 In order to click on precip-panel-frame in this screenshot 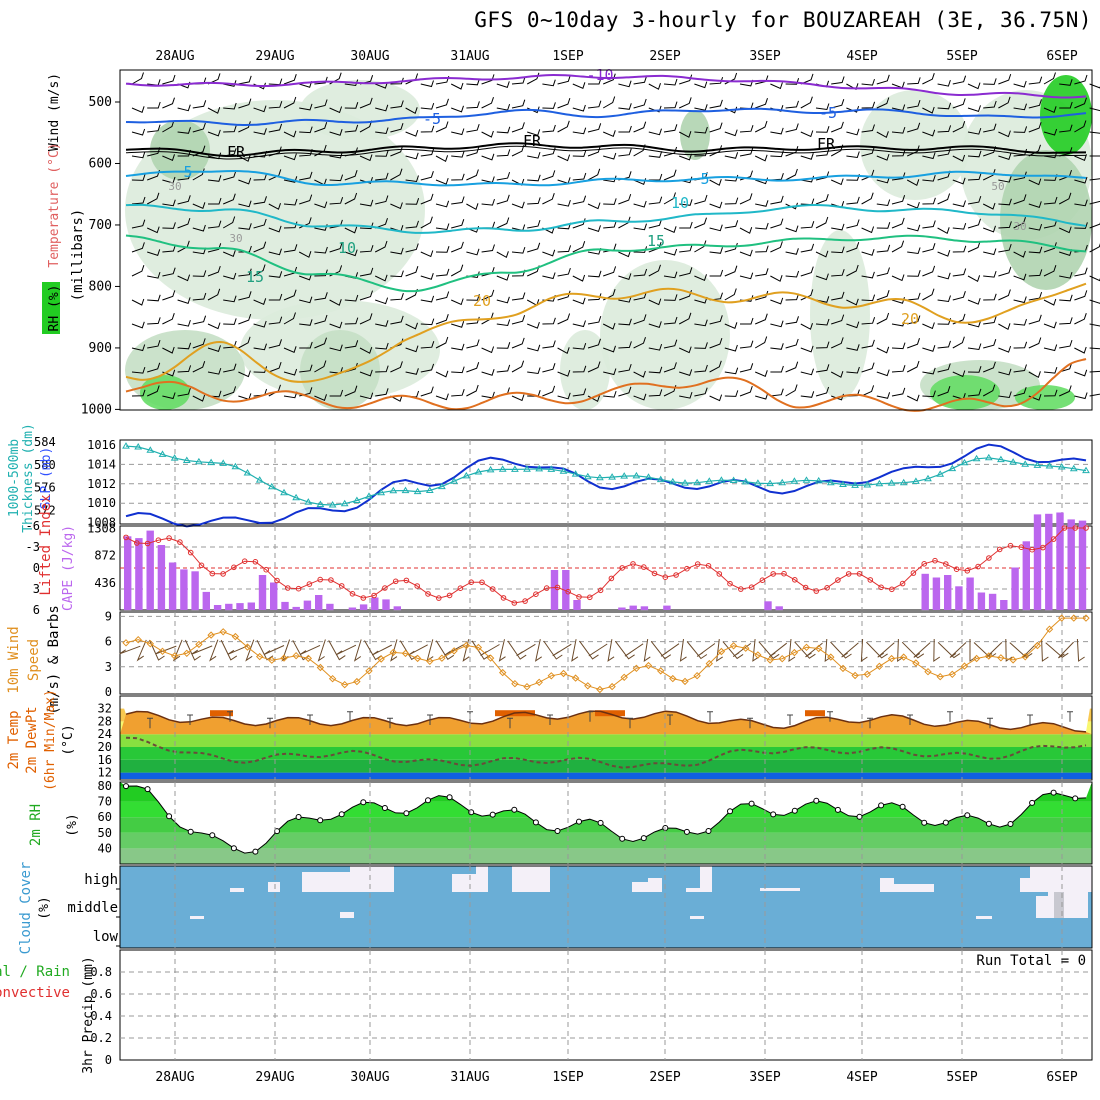, I will do `click(606, 1005)`.